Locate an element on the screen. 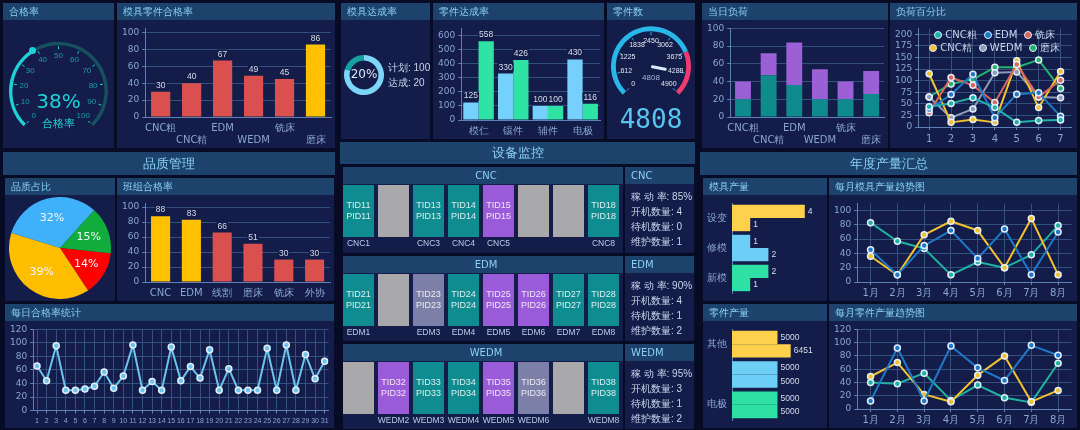 The width and height of the screenshot is (1080, 430). text: EDM7 is located at coordinates (568, 332).